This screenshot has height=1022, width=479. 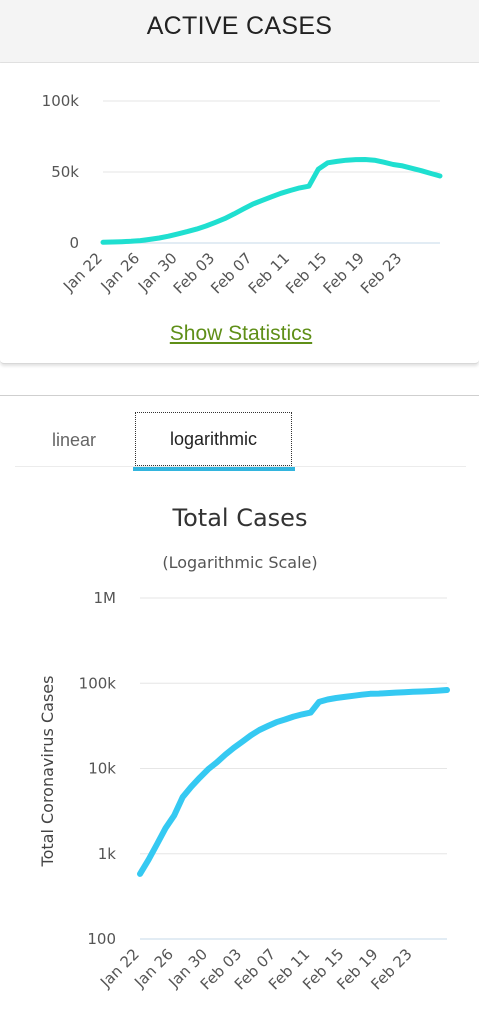 What do you see at coordinates (239, 26) in the screenshot?
I see `page-title: ACTIVE CASES` at bounding box center [239, 26].